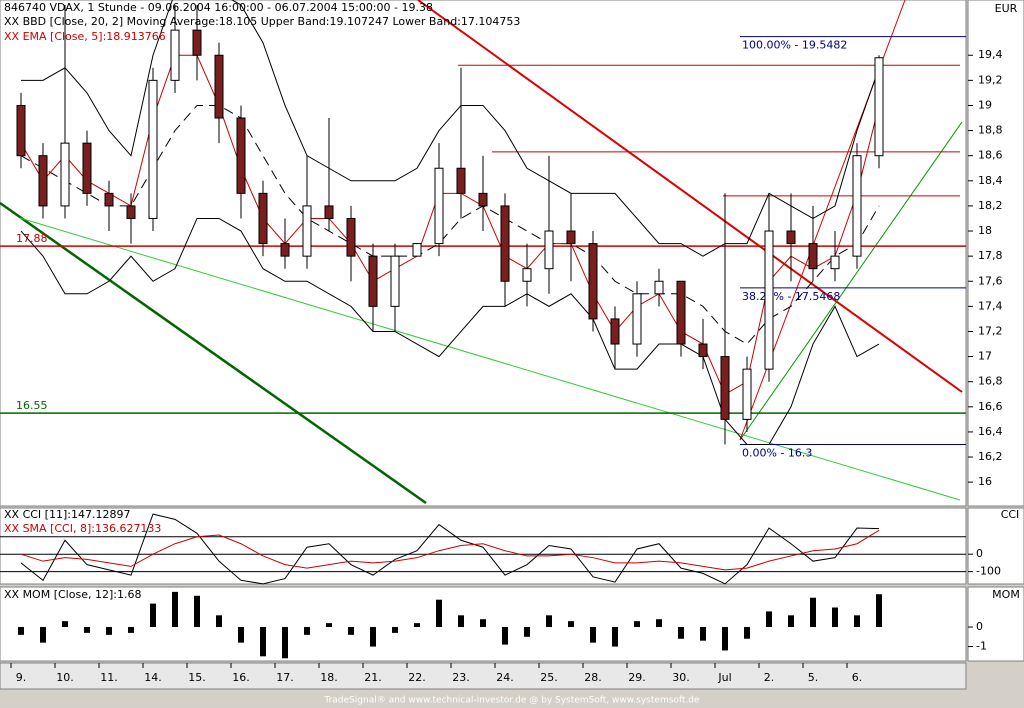  Describe the element at coordinates (794, 45) in the screenshot. I see `fib-label: 100.00% - 19.5482` at that location.